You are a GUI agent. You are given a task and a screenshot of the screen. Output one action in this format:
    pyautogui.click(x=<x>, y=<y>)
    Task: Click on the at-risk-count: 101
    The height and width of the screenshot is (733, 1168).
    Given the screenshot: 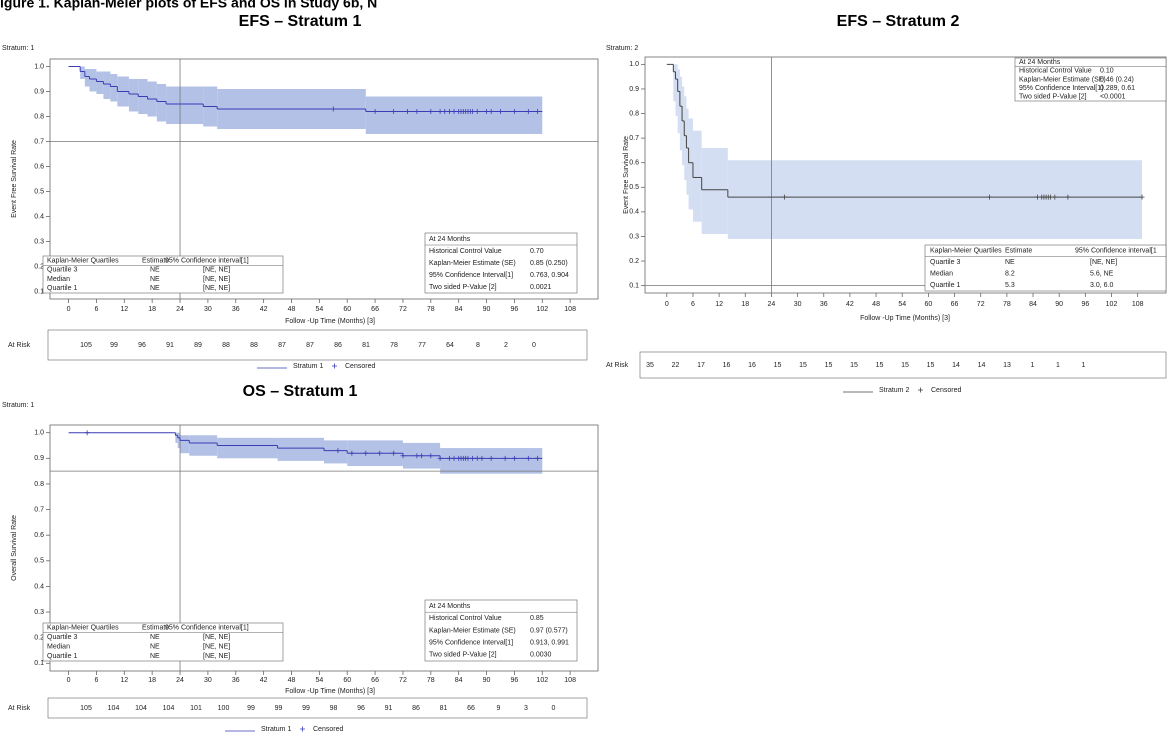 What is the action you would take?
    pyautogui.click(x=196, y=708)
    